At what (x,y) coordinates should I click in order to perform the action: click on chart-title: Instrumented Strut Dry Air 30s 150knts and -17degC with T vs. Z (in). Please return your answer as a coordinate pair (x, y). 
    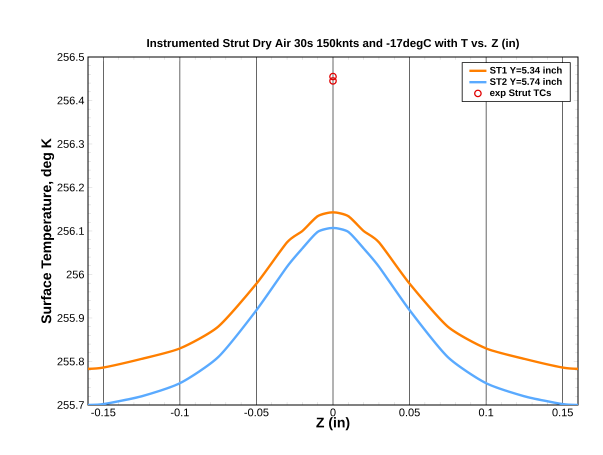
    Looking at the image, I should click on (333, 44).